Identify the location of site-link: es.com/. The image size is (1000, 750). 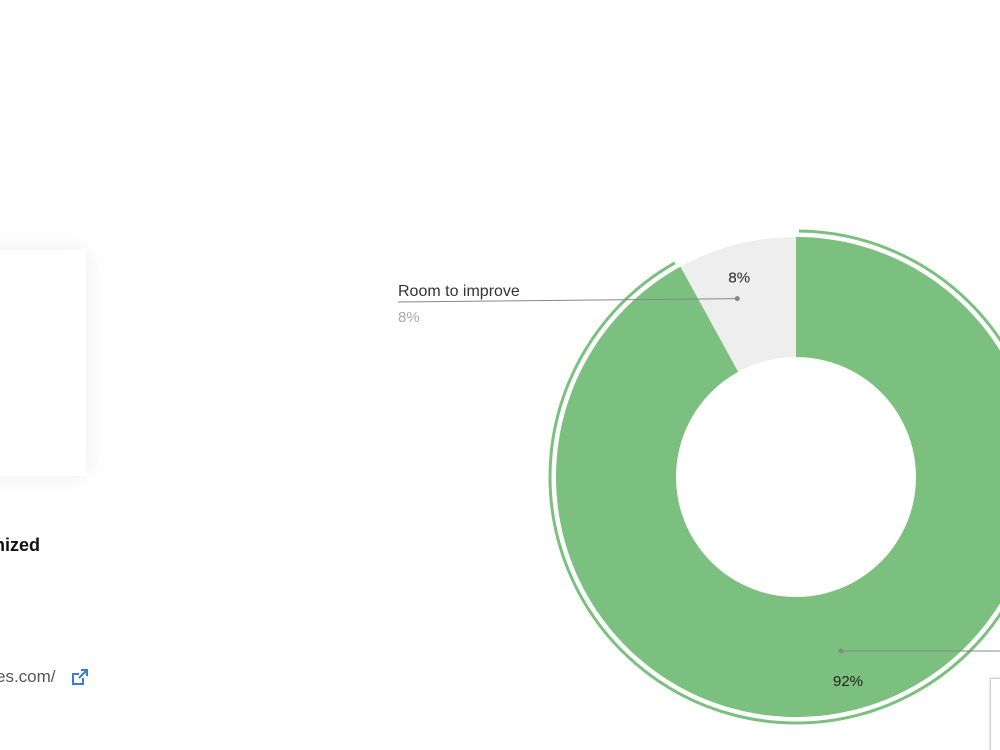
(45, 677).